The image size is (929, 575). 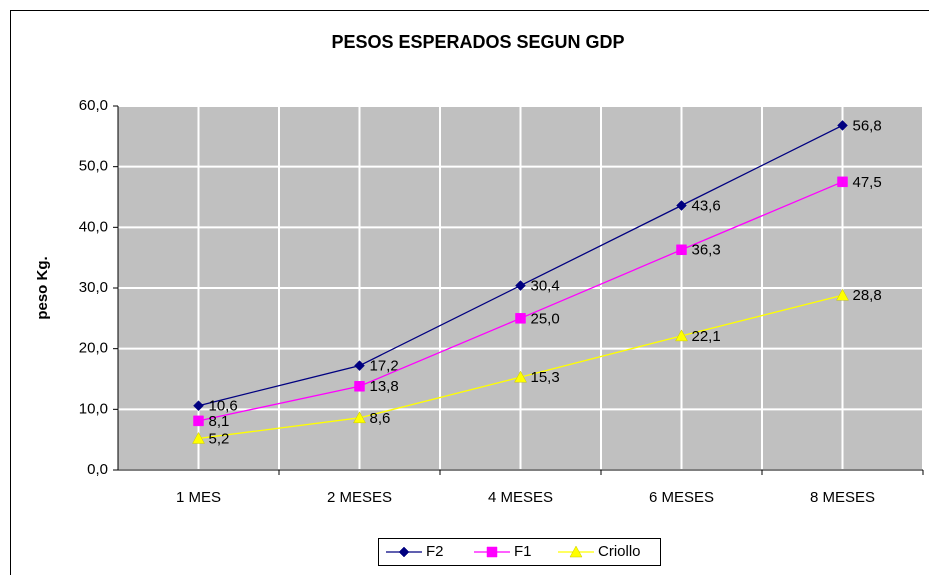 What do you see at coordinates (619, 551) in the screenshot?
I see `legend-label: Criollo` at bounding box center [619, 551].